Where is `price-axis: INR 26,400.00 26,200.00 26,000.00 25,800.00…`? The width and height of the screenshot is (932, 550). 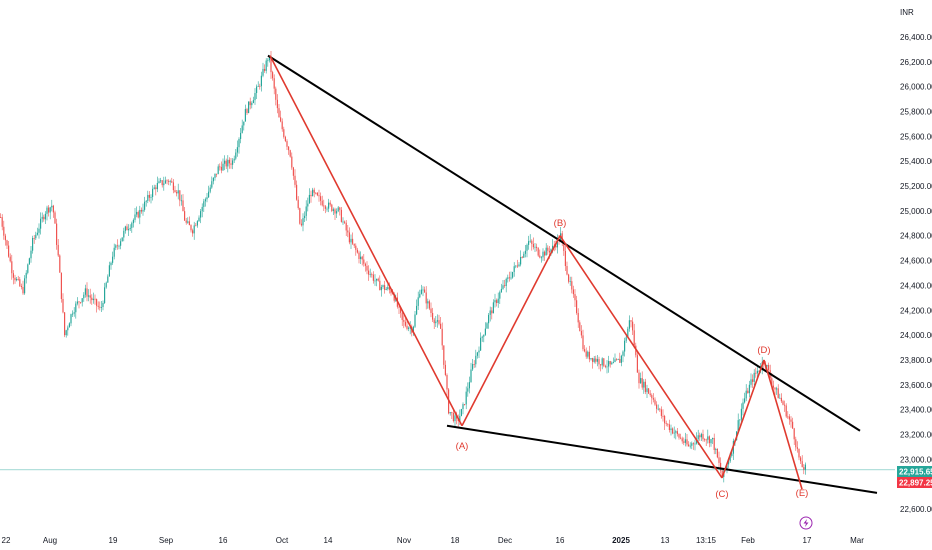 price-axis: INR 26,400.00 26,200.00 26,000.00 25,800.00… is located at coordinates (914, 261).